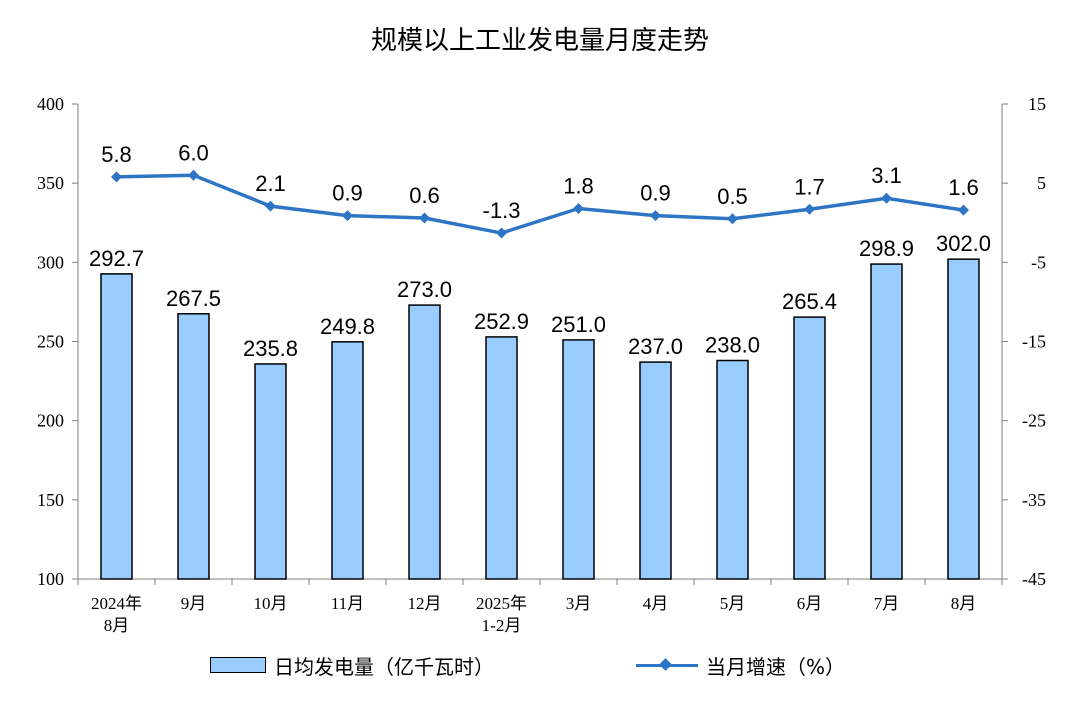  Describe the element at coordinates (776, 666) in the screenshot. I see `legend-label-line: 当月增速（%）` at that location.